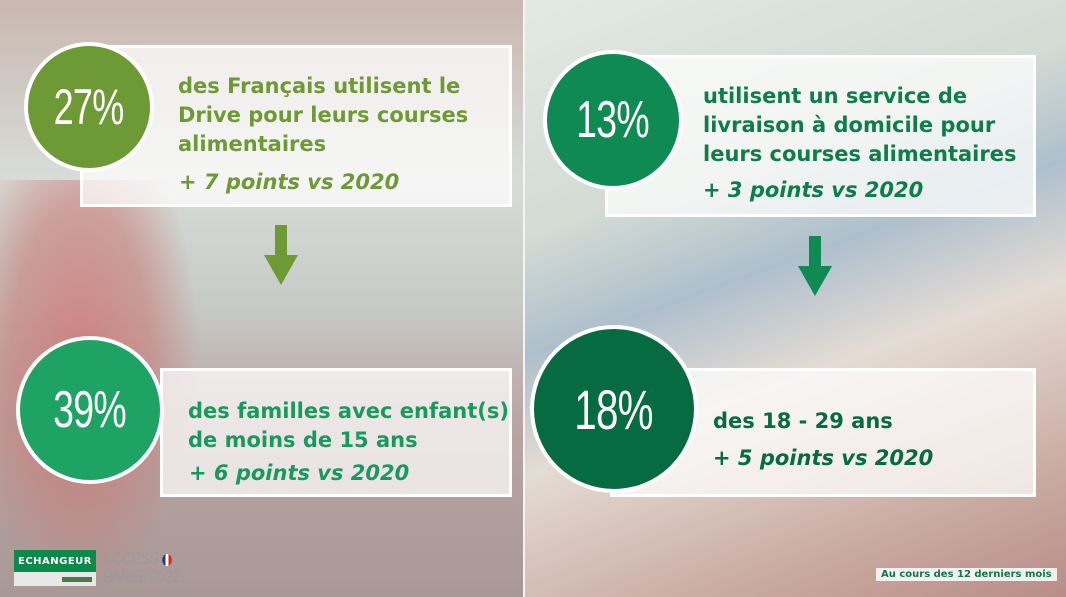 Image resolution: width=1066 pixels, height=597 pixels. I want to click on panel-line2: PANEL 2022, so click(142, 576).